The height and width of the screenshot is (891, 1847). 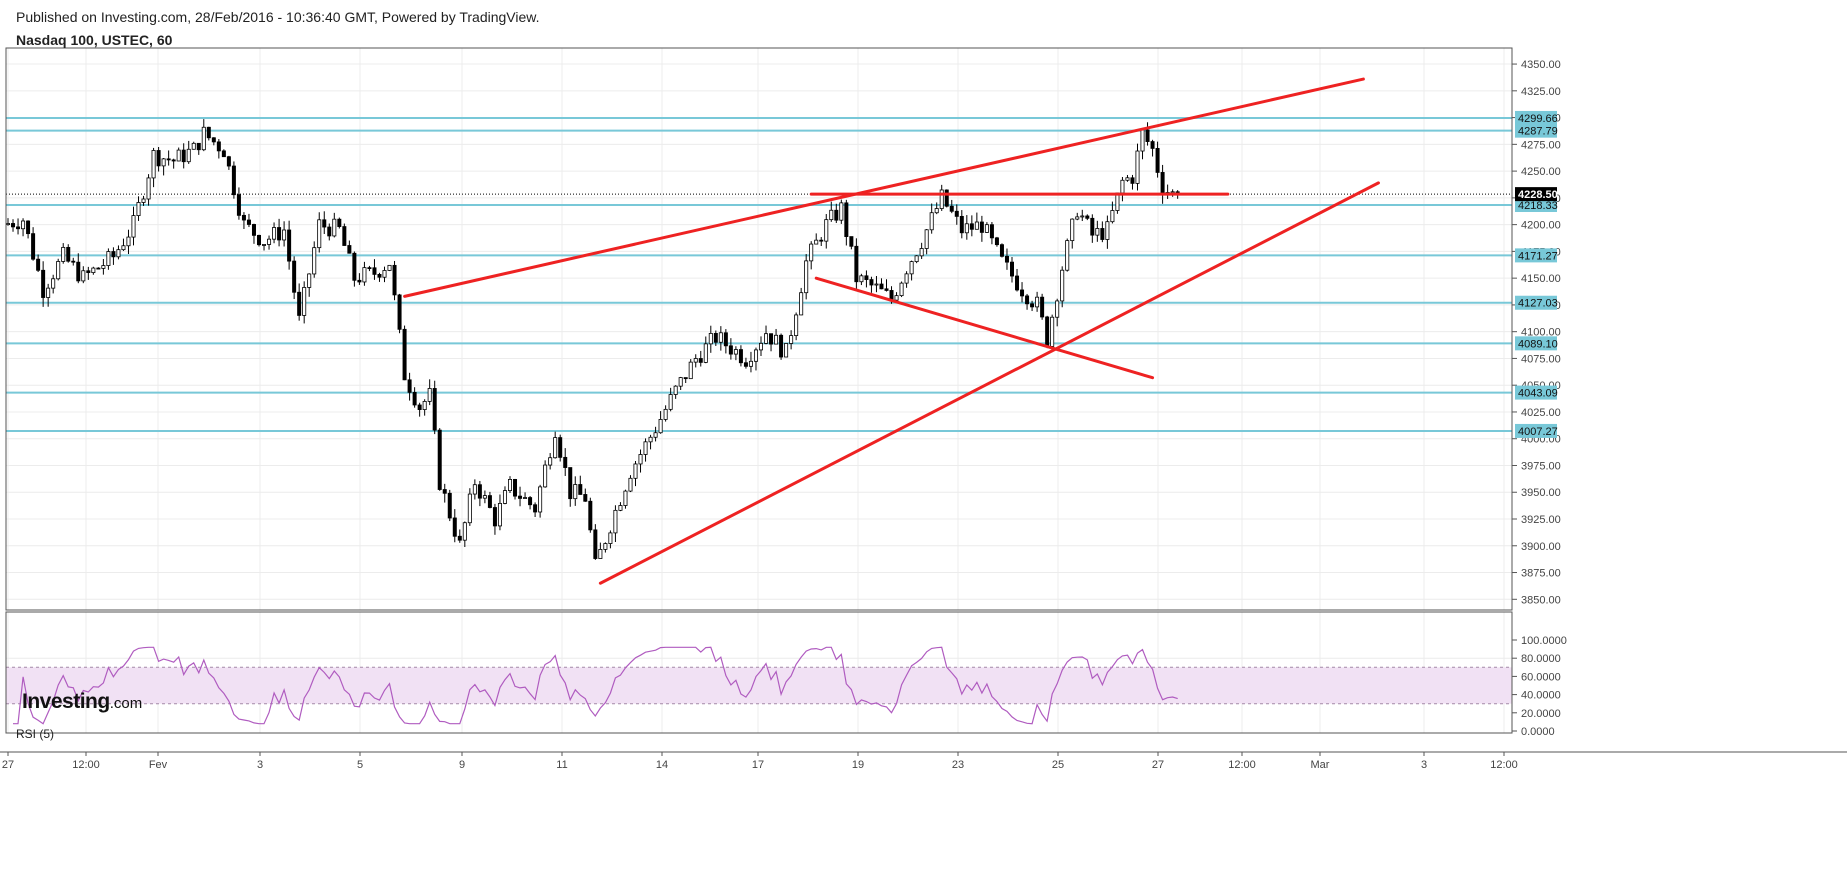 What do you see at coordinates (1541, 714) in the screenshot?
I see `rsi-tick-label: 20.0000` at bounding box center [1541, 714].